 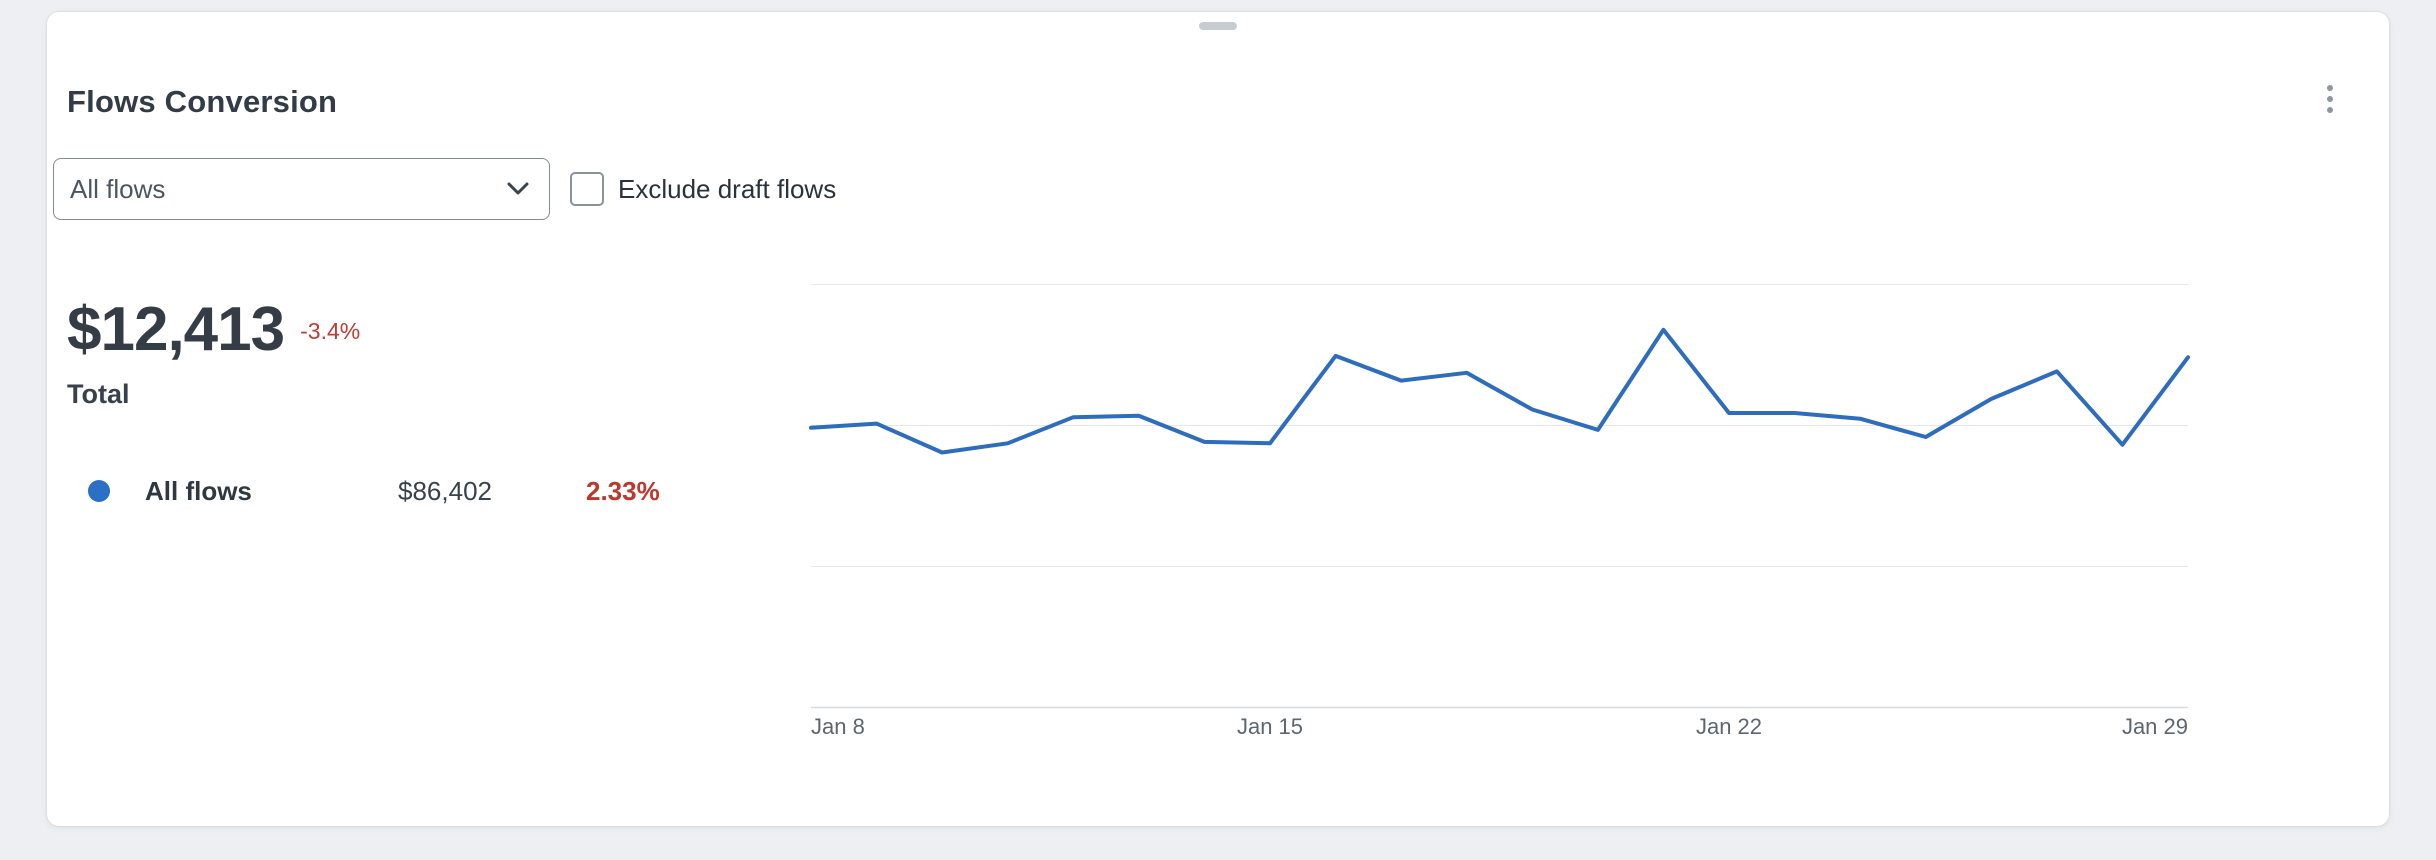 I want to click on legend-series-delta: 2.33%, so click(x=623, y=491).